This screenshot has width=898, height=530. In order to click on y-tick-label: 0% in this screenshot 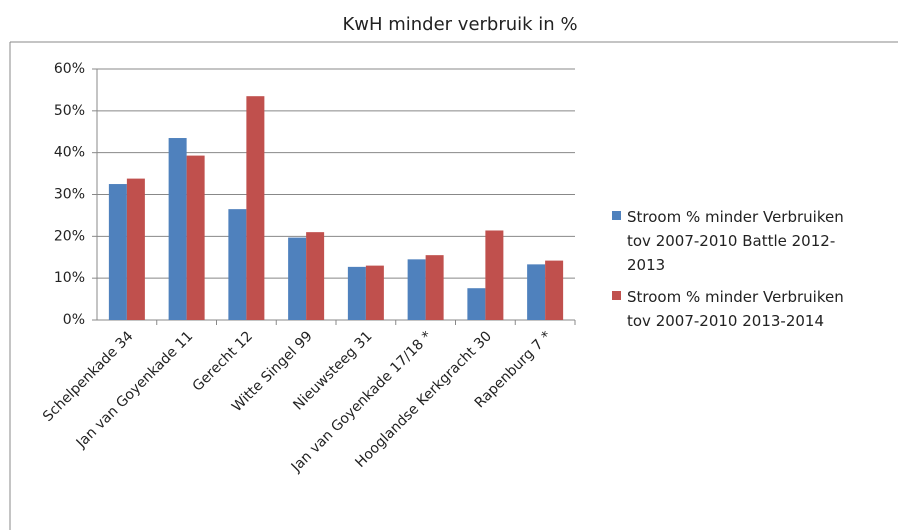, I will do `click(74, 320)`.